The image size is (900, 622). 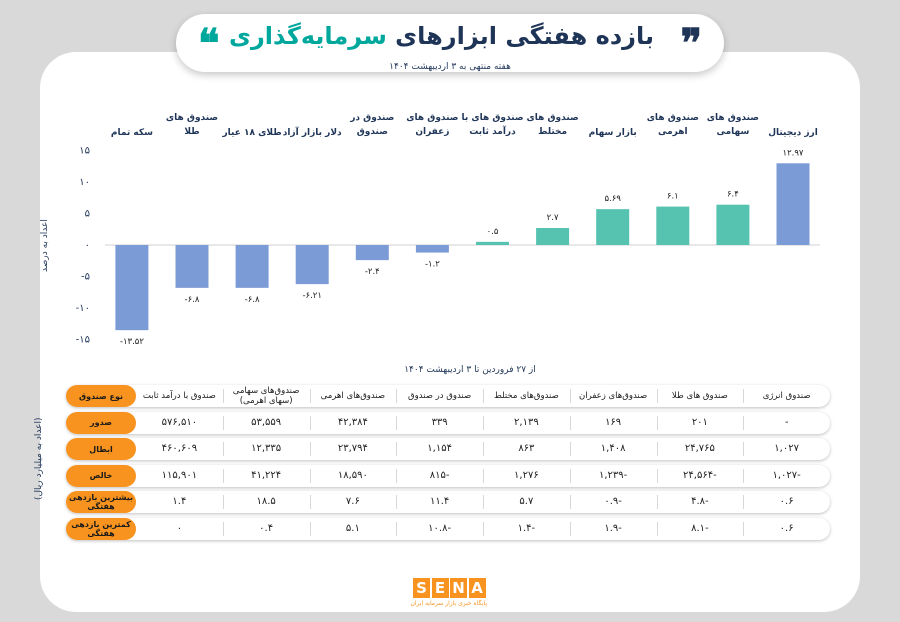 What do you see at coordinates (101, 528) in the screenshot?
I see `row-label: کمترین بازدهی هفتگی` at bounding box center [101, 528].